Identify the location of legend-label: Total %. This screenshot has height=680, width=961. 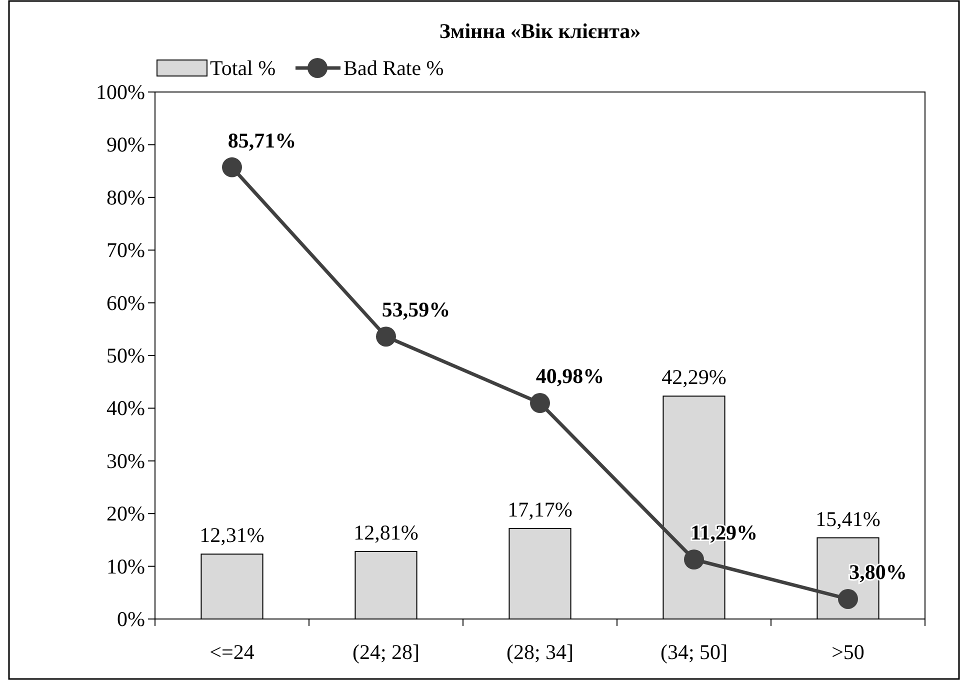
(243, 68).